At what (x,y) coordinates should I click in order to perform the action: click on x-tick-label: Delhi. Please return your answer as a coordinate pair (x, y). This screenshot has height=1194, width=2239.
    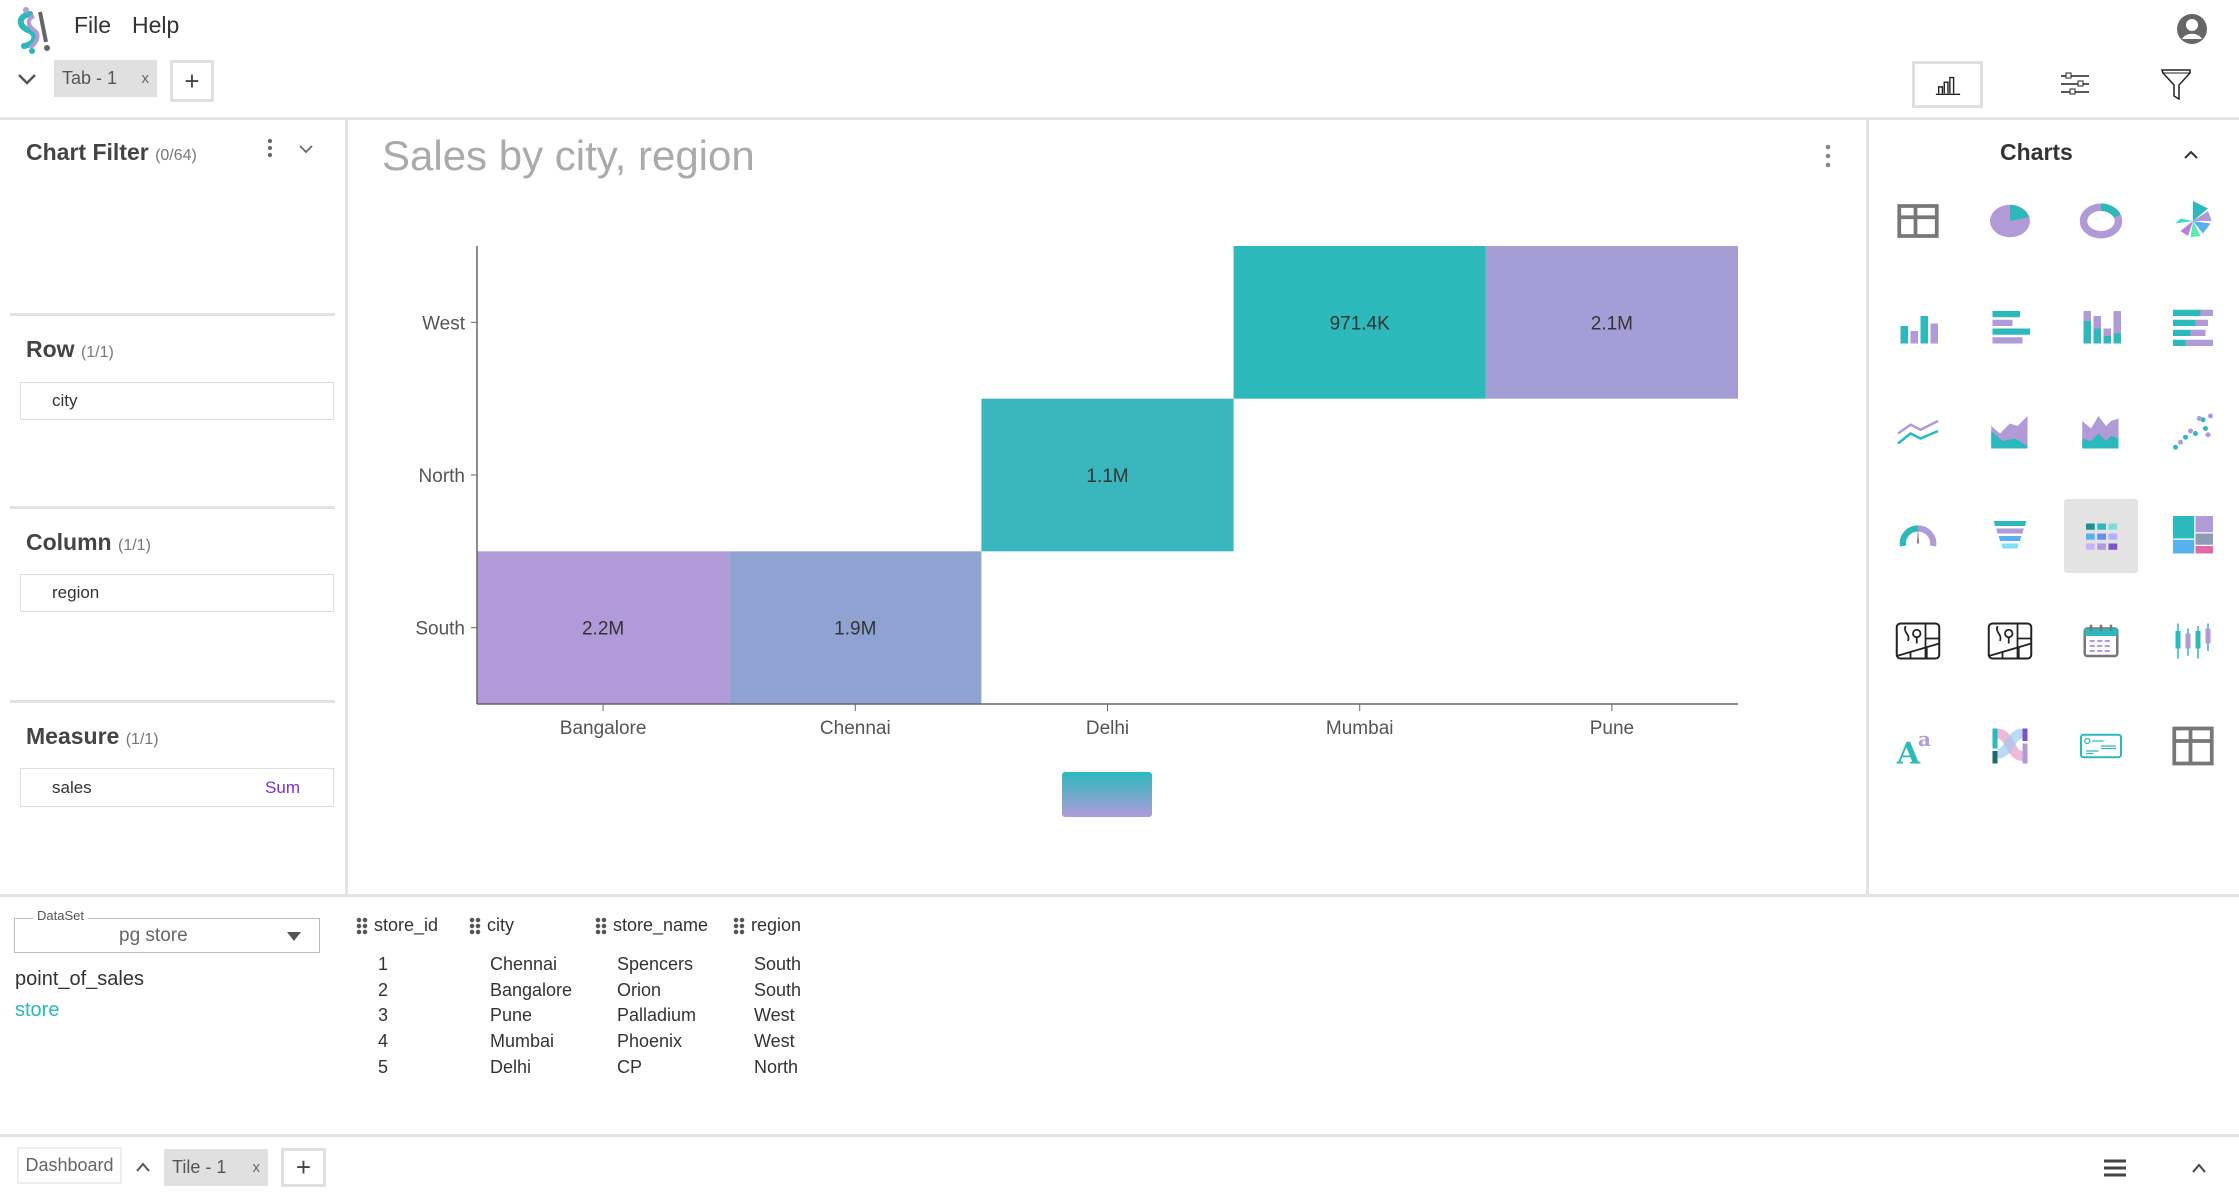
    Looking at the image, I should click on (1107, 728).